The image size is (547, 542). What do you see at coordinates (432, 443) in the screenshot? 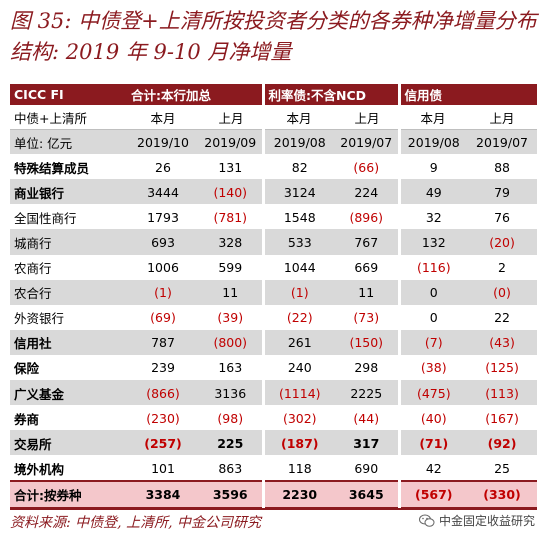
I see `table-cell: (71)` at bounding box center [432, 443].